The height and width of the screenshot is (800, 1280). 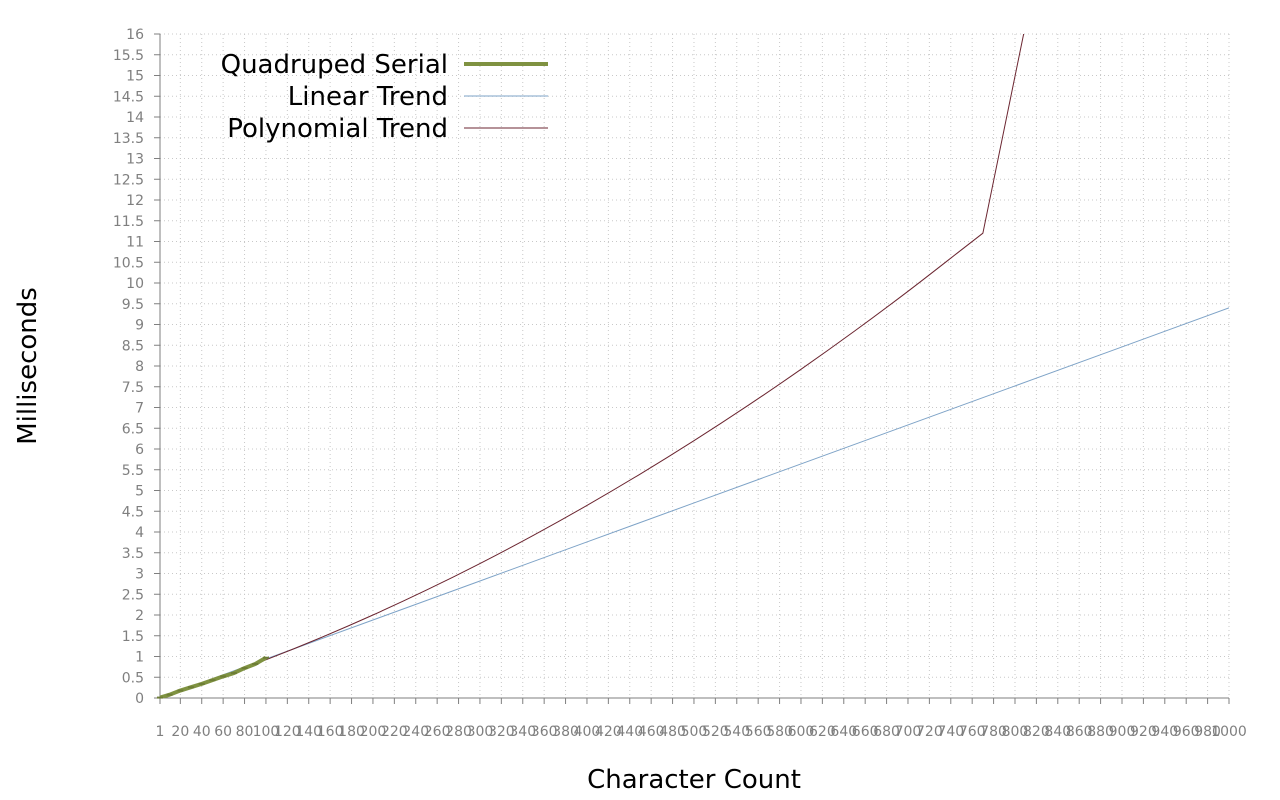 What do you see at coordinates (133, 637) in the screenshot?
I see `y-tick-label: 1.5` at bounding box center [133, 637].